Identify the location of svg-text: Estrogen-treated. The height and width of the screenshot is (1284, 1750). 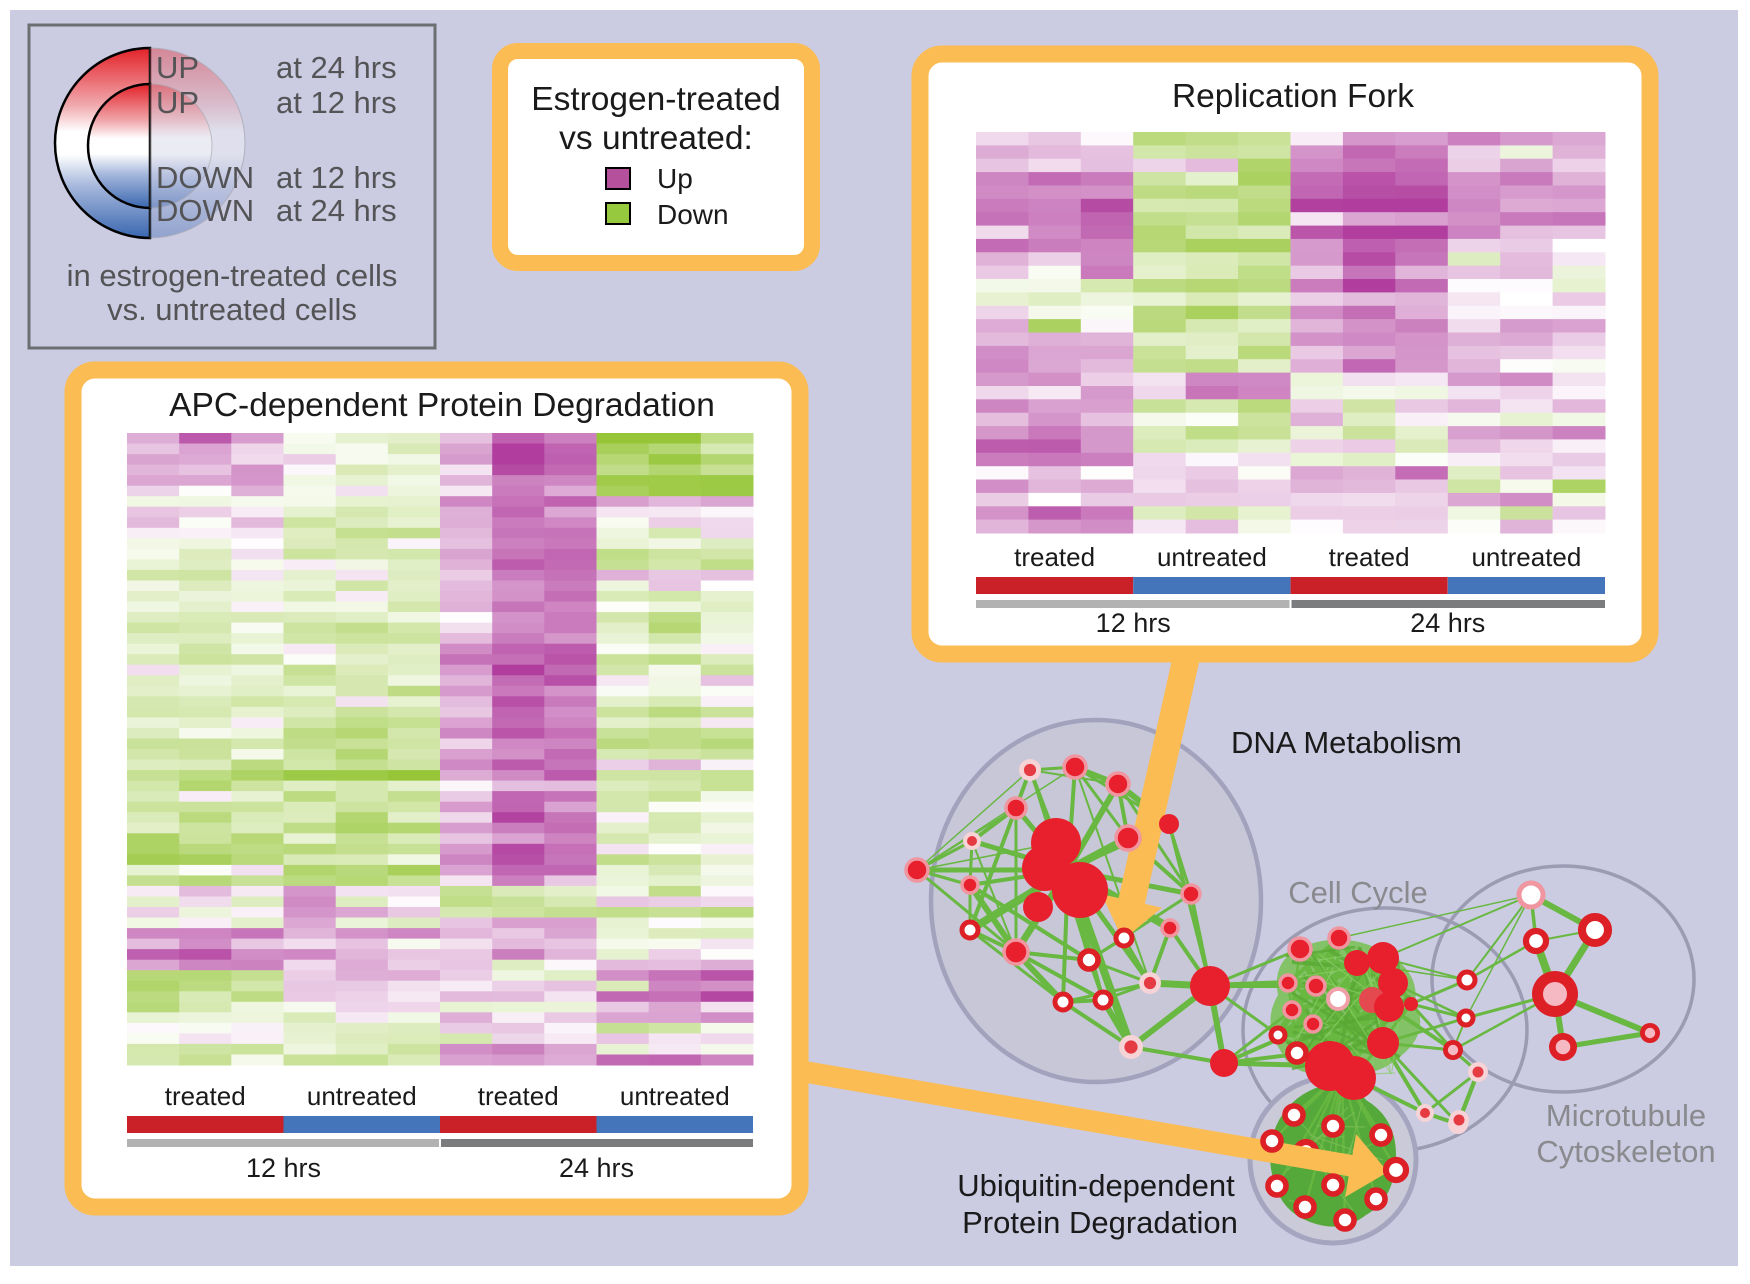
(656, 99).